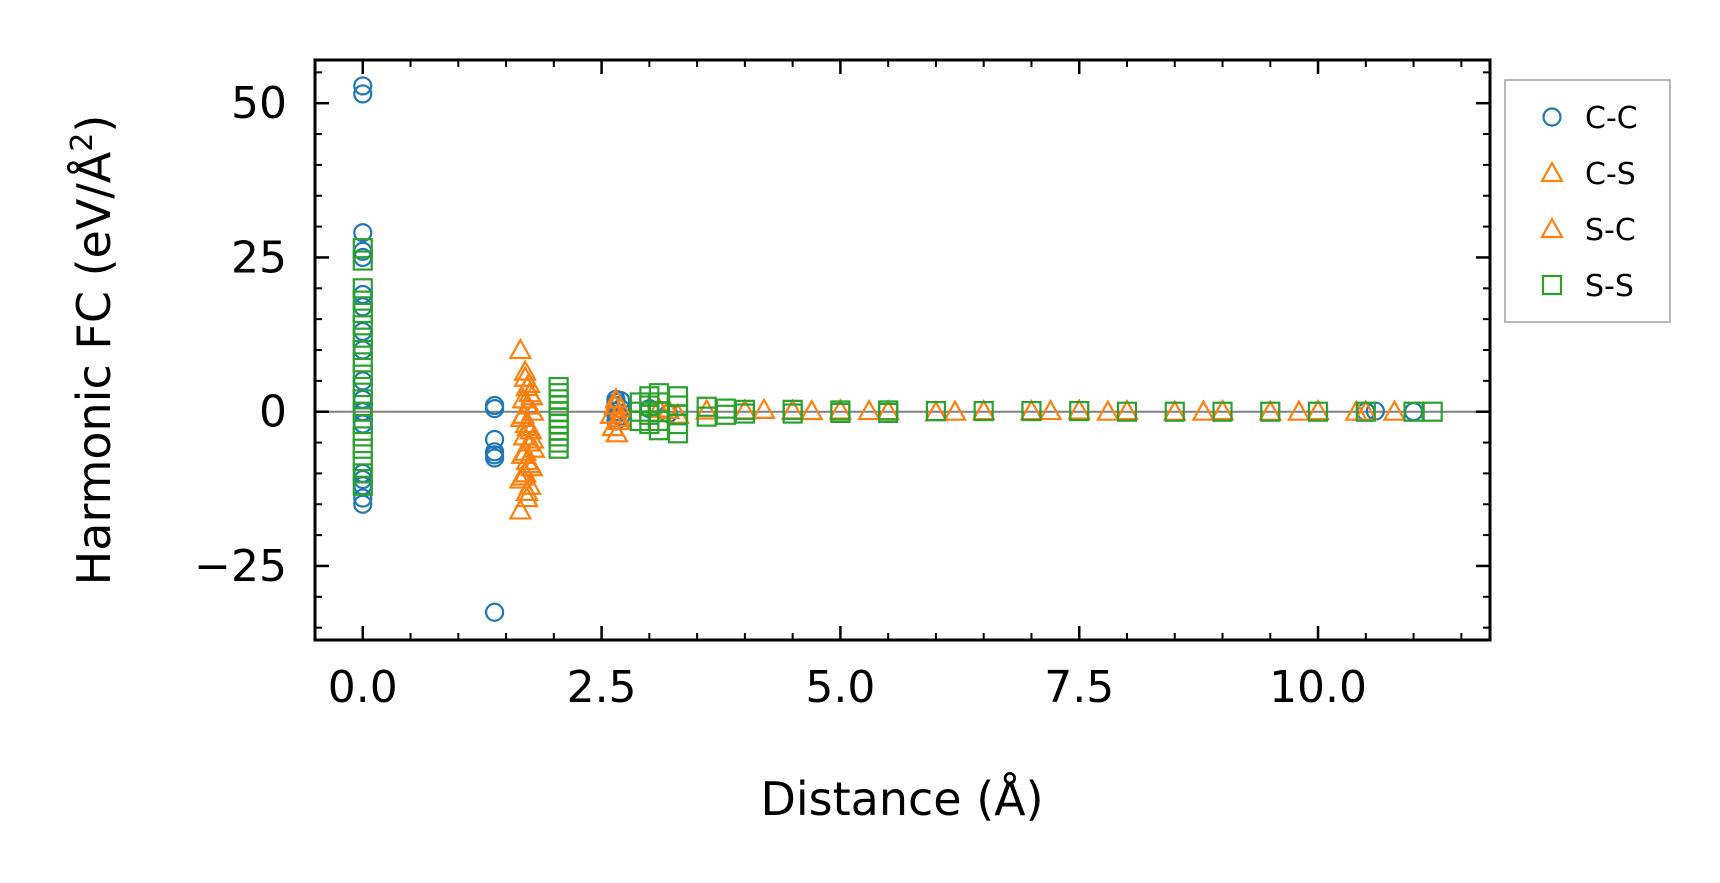  I want to click on x-tick-label: 5.0, so click(840, 687).